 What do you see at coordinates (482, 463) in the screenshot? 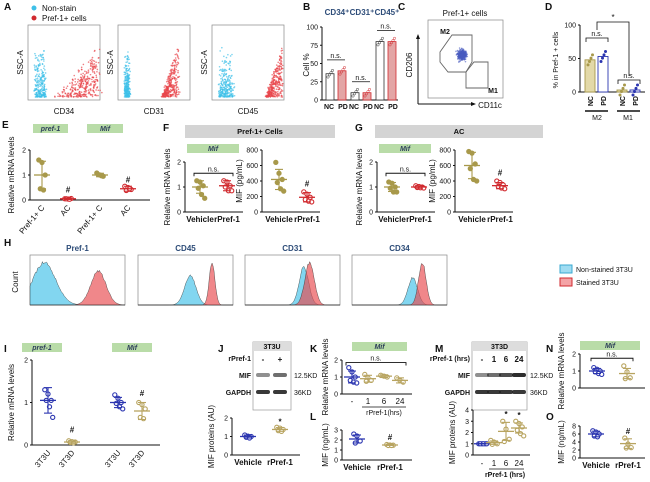
I see `group-label: -` at bounding box center [482, 463].